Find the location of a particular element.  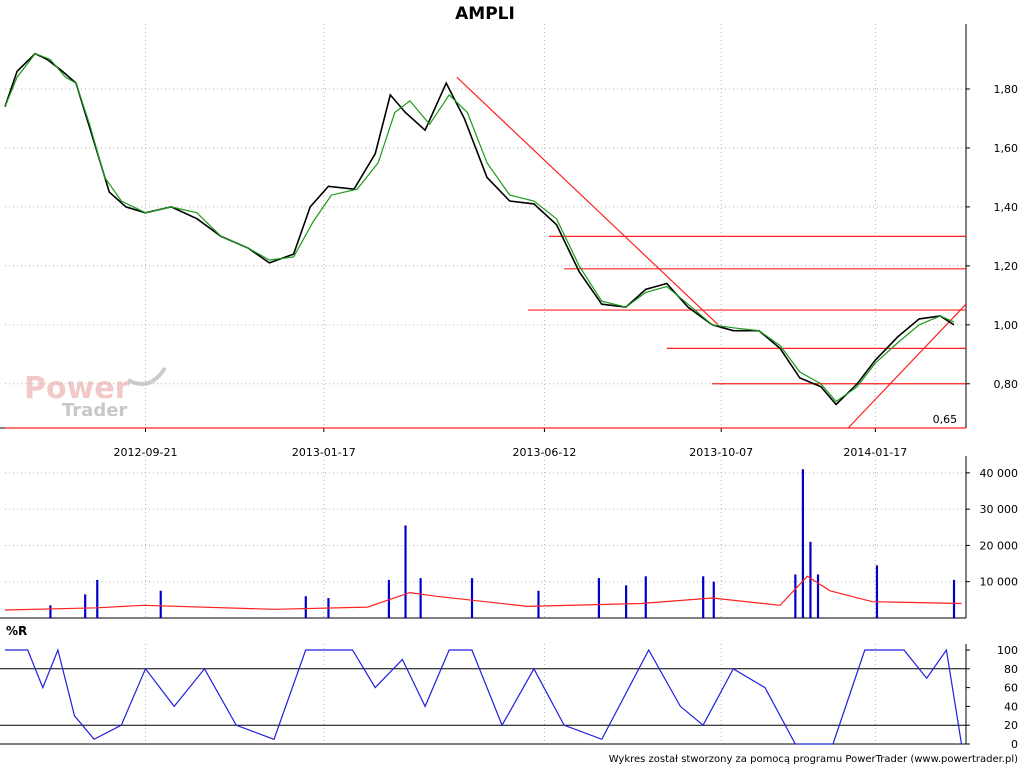

volume-ytick-label: 40 000 is located at coordinates (999, 473).